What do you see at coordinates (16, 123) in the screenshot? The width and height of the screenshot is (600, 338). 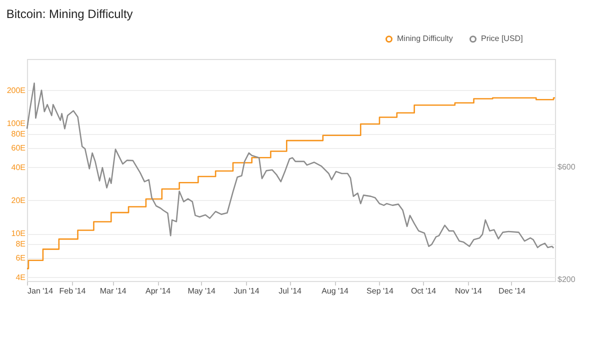 I see `y-tick-label: 100E` at bounding box center [16, 123].